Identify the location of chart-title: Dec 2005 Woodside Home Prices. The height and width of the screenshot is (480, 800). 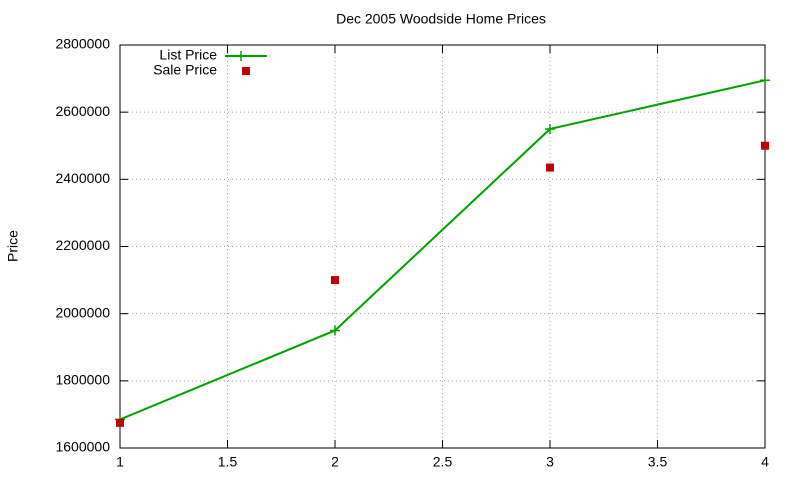
(441, 19).